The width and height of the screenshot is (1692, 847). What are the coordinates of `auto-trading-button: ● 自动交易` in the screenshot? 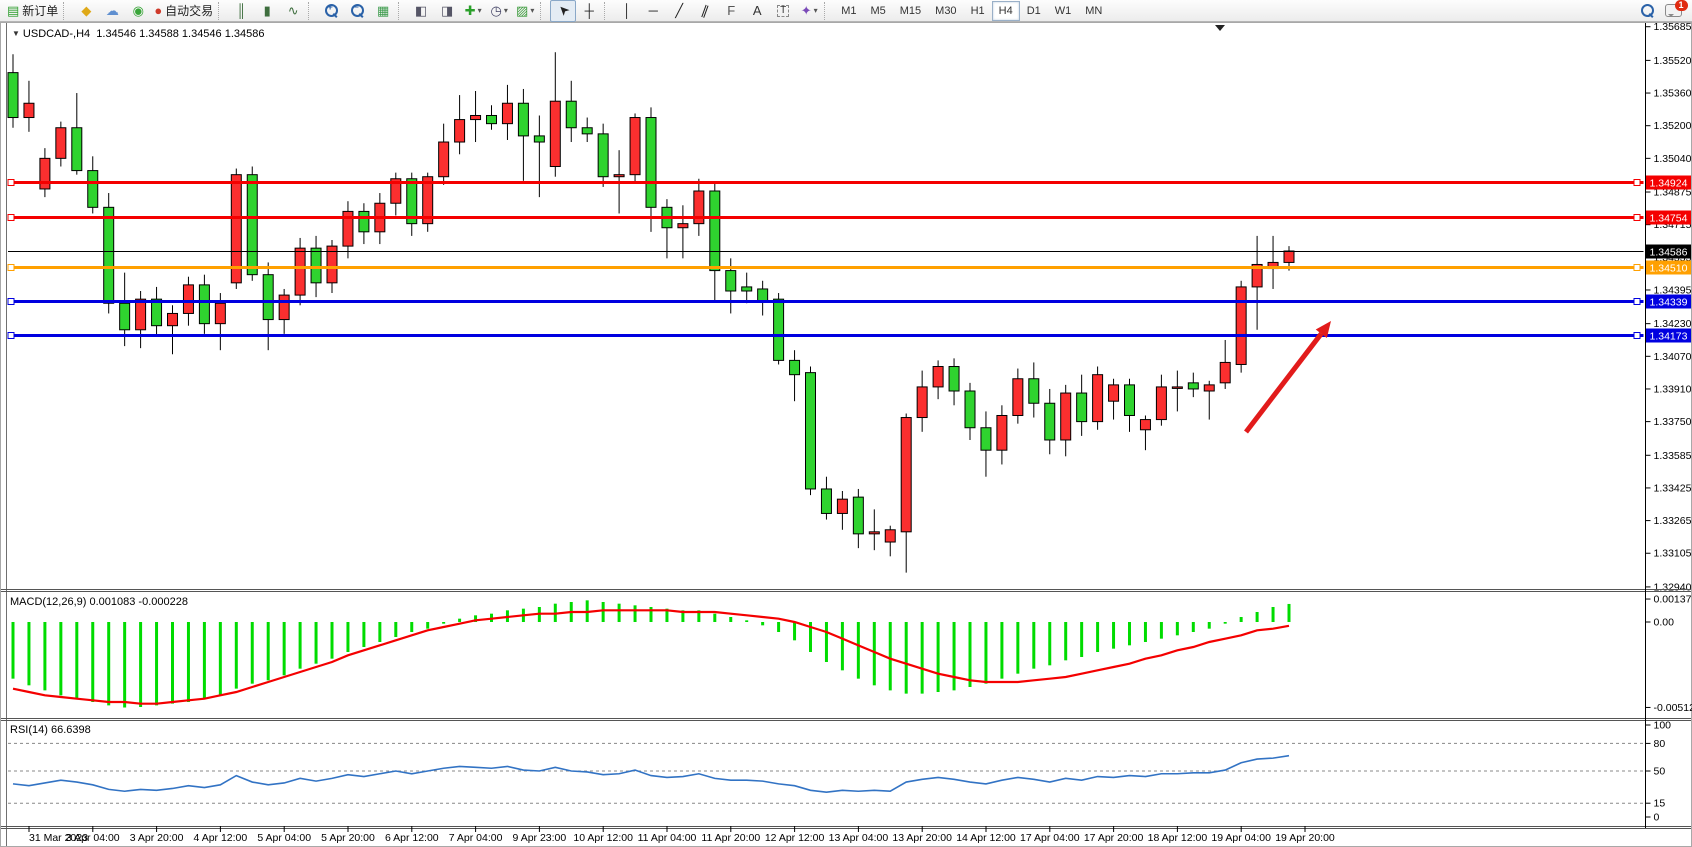 It's located at (183, 11).